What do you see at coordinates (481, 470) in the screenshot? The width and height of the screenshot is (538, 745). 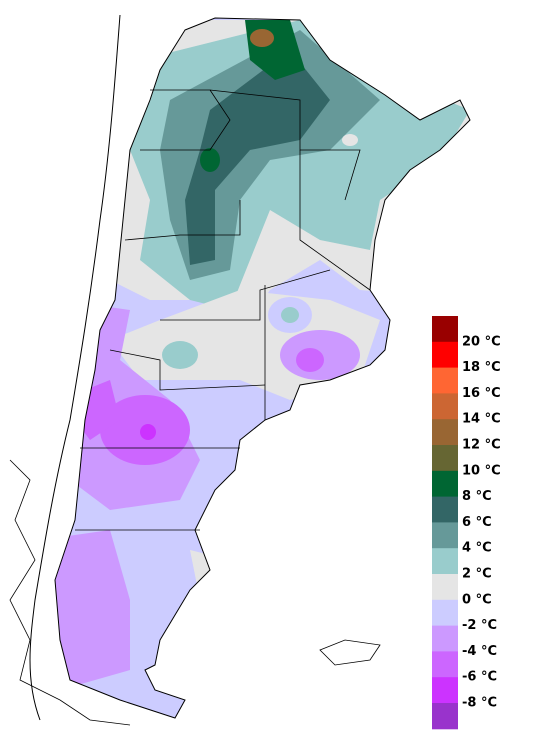 I see `legend-label: 10 °C` at bounding box center [481, 470].